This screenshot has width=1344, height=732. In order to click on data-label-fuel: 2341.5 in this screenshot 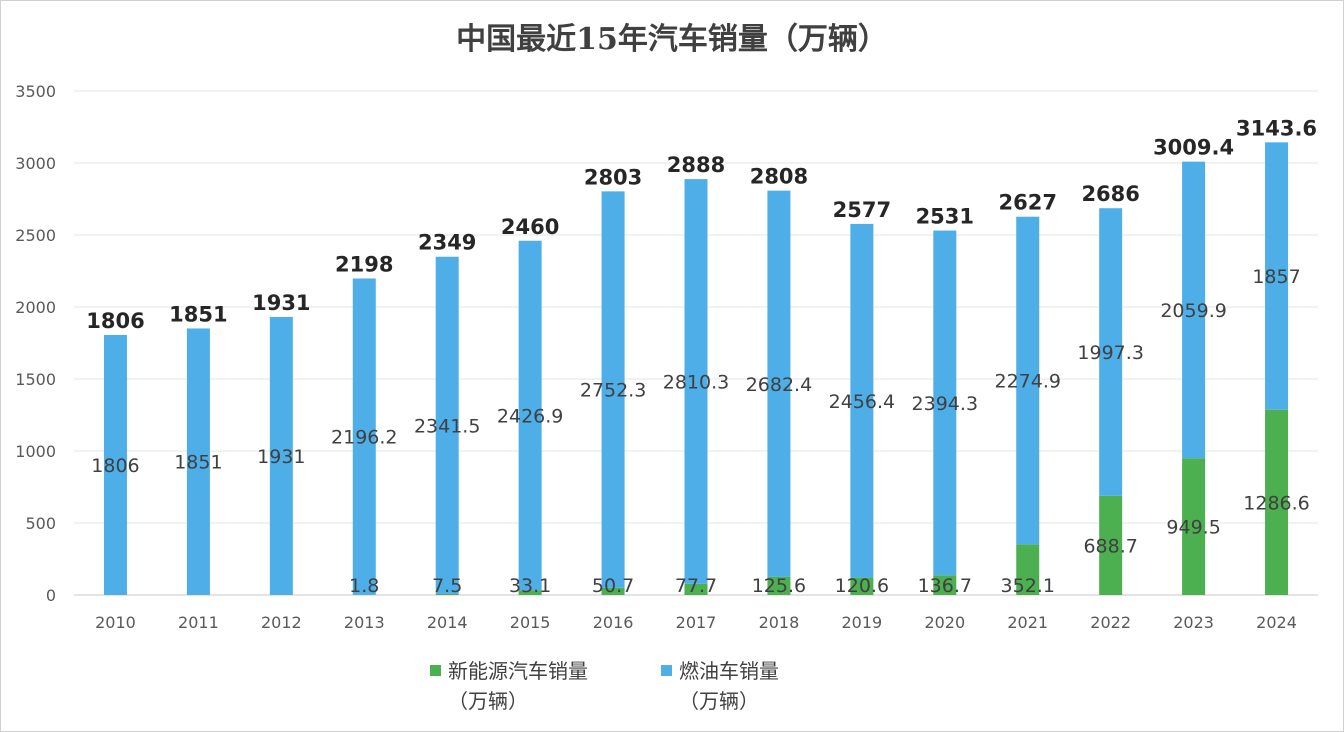, I will do `click(447, 426)`.